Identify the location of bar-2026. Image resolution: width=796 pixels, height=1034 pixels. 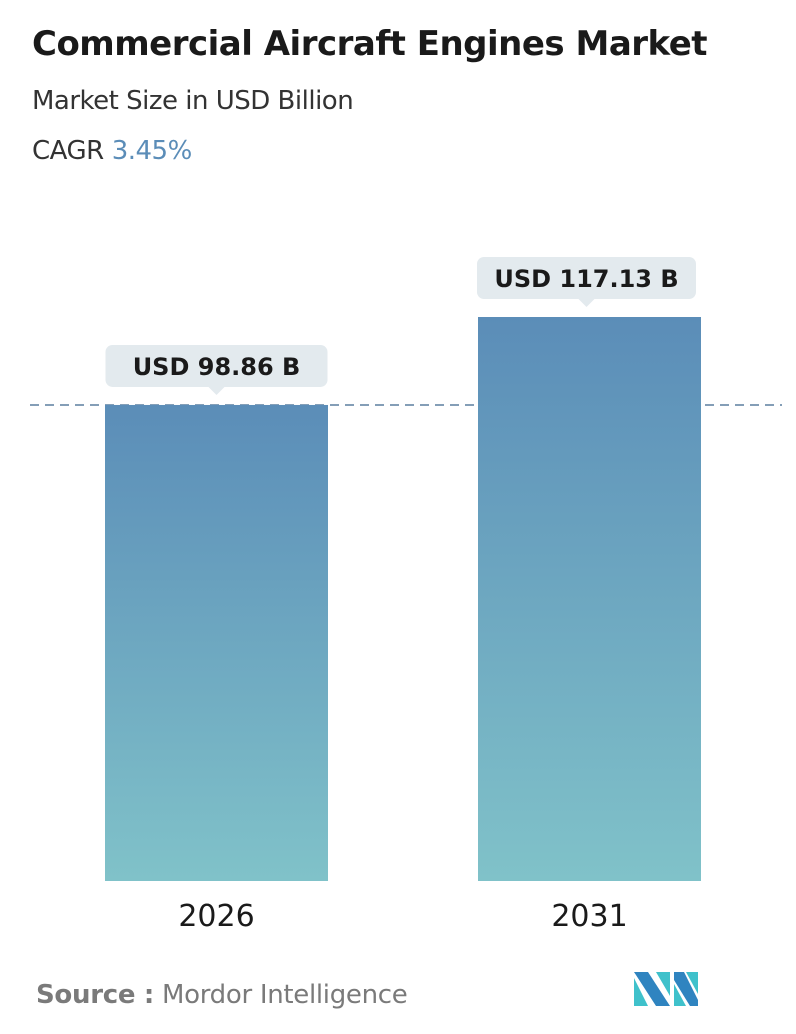
(216, 642).